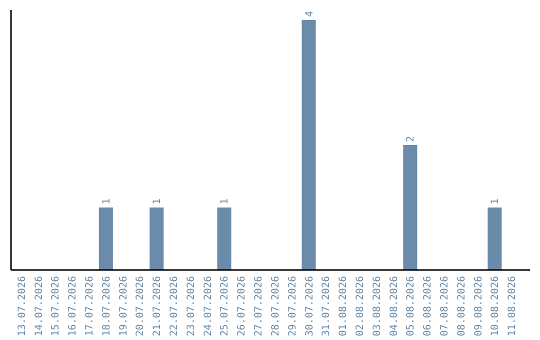 This screenshot has width=540, height=340. What do you see at coordinates (39, 306) in the screenshot?
I see `x-tick-label: 14.07.2026` at bounding box center [39, 306].